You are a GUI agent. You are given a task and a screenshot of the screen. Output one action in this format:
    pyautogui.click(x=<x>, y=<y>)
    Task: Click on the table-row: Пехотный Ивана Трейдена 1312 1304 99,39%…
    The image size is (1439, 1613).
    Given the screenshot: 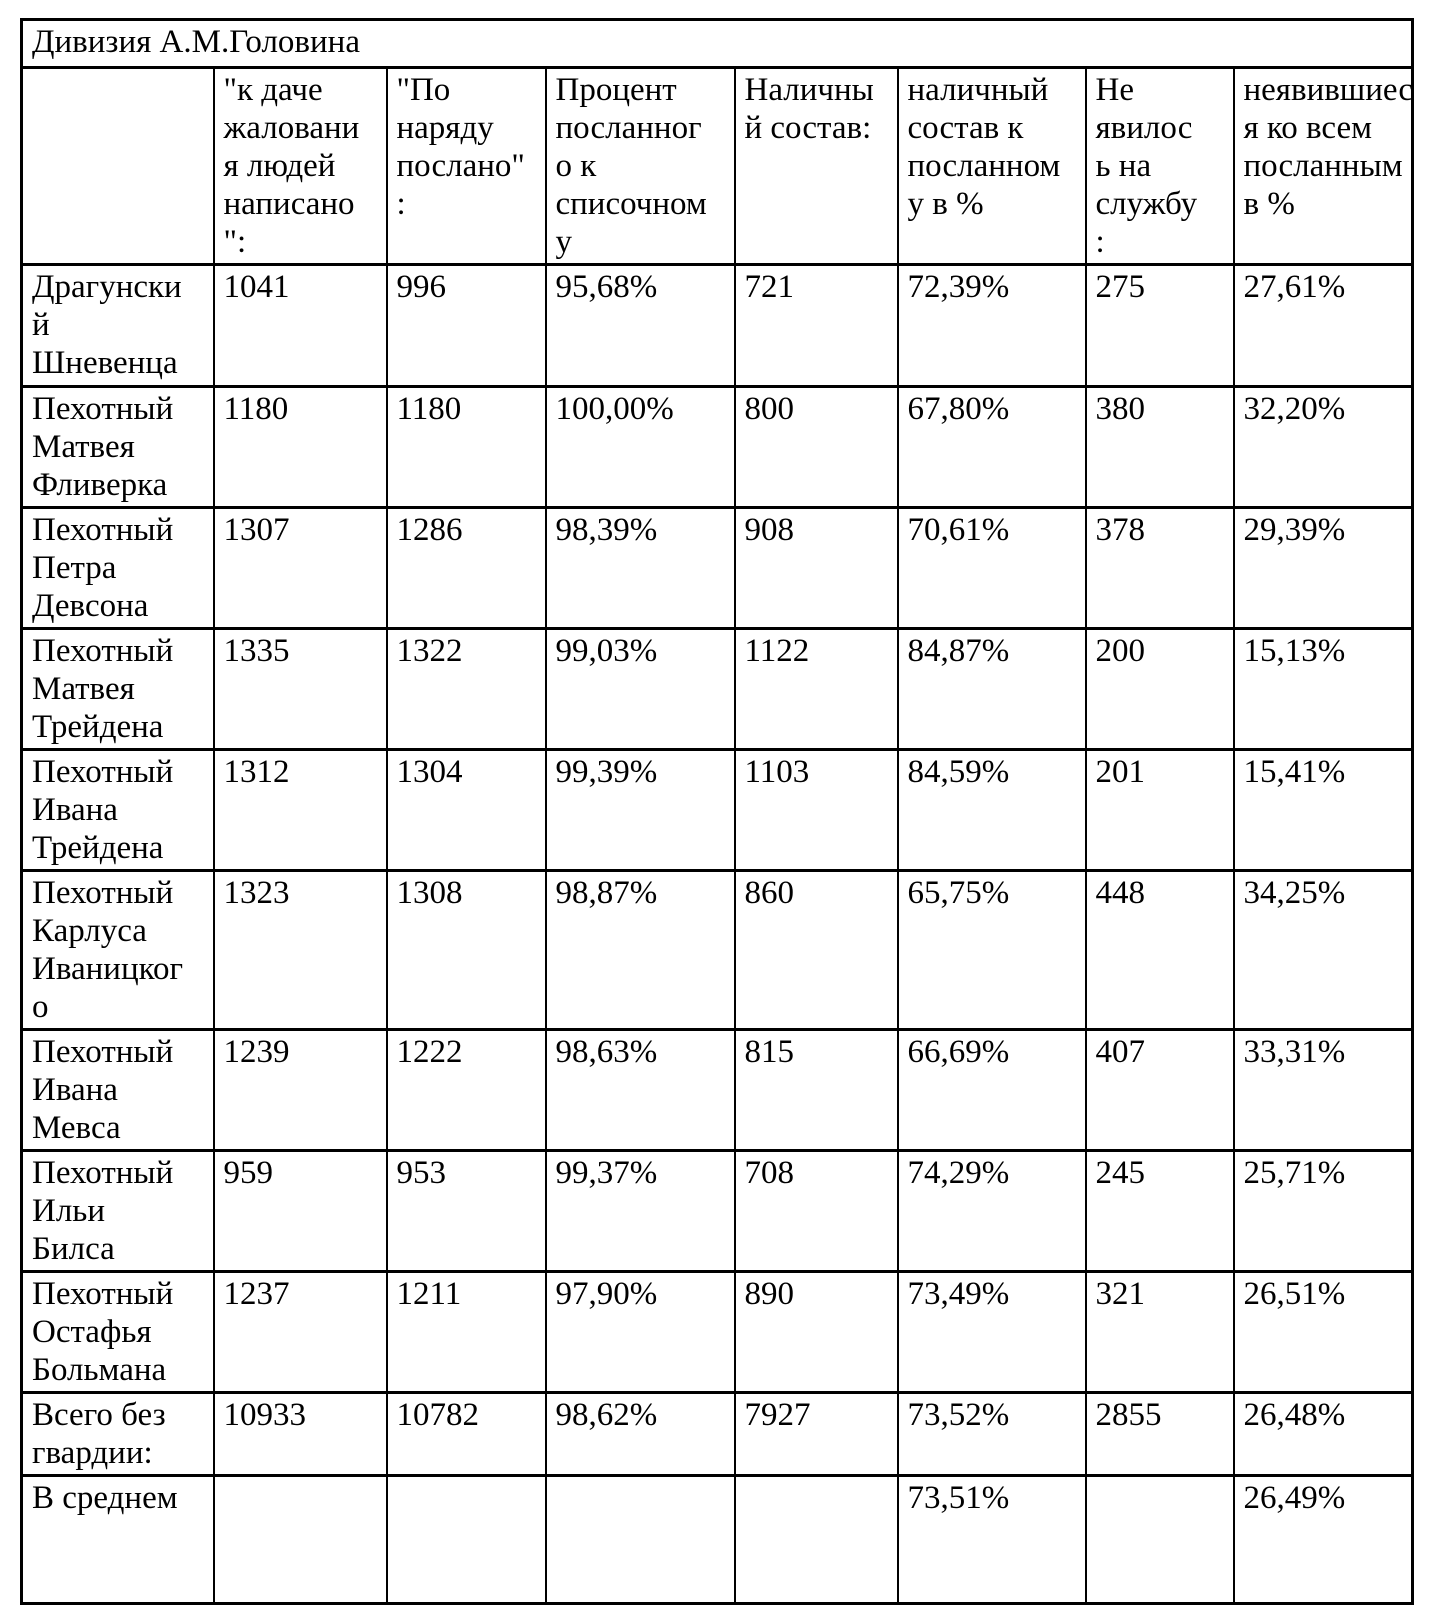 What is the action you would take?
    pyautogui.click(x=717, y=810)
    